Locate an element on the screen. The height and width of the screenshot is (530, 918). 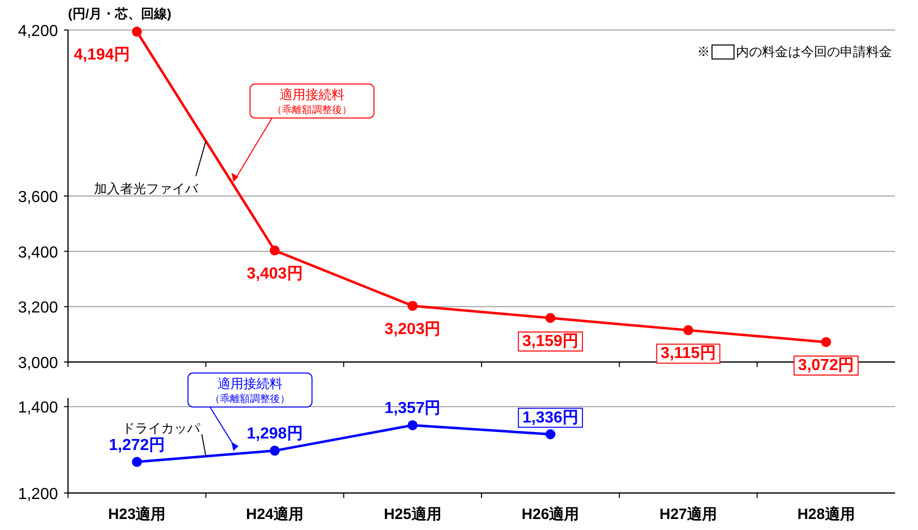
y-tick-label: 1,200 is located at coordinates (38, 494).